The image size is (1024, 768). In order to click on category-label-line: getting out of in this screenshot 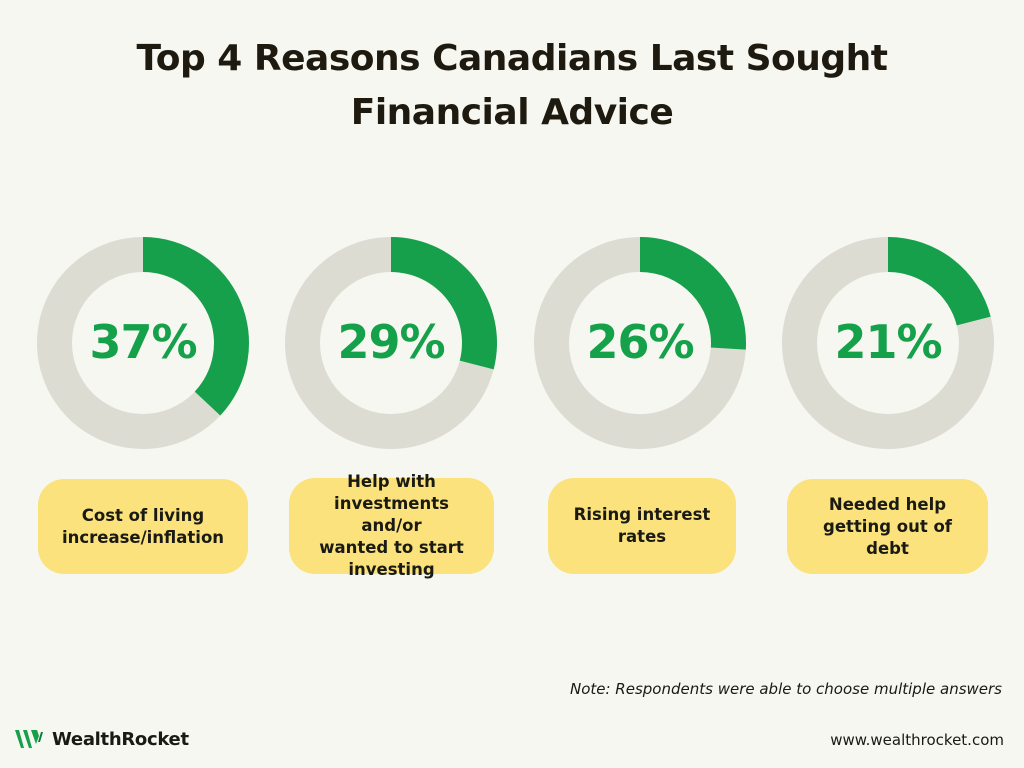, I will do `click(887, 526)`.